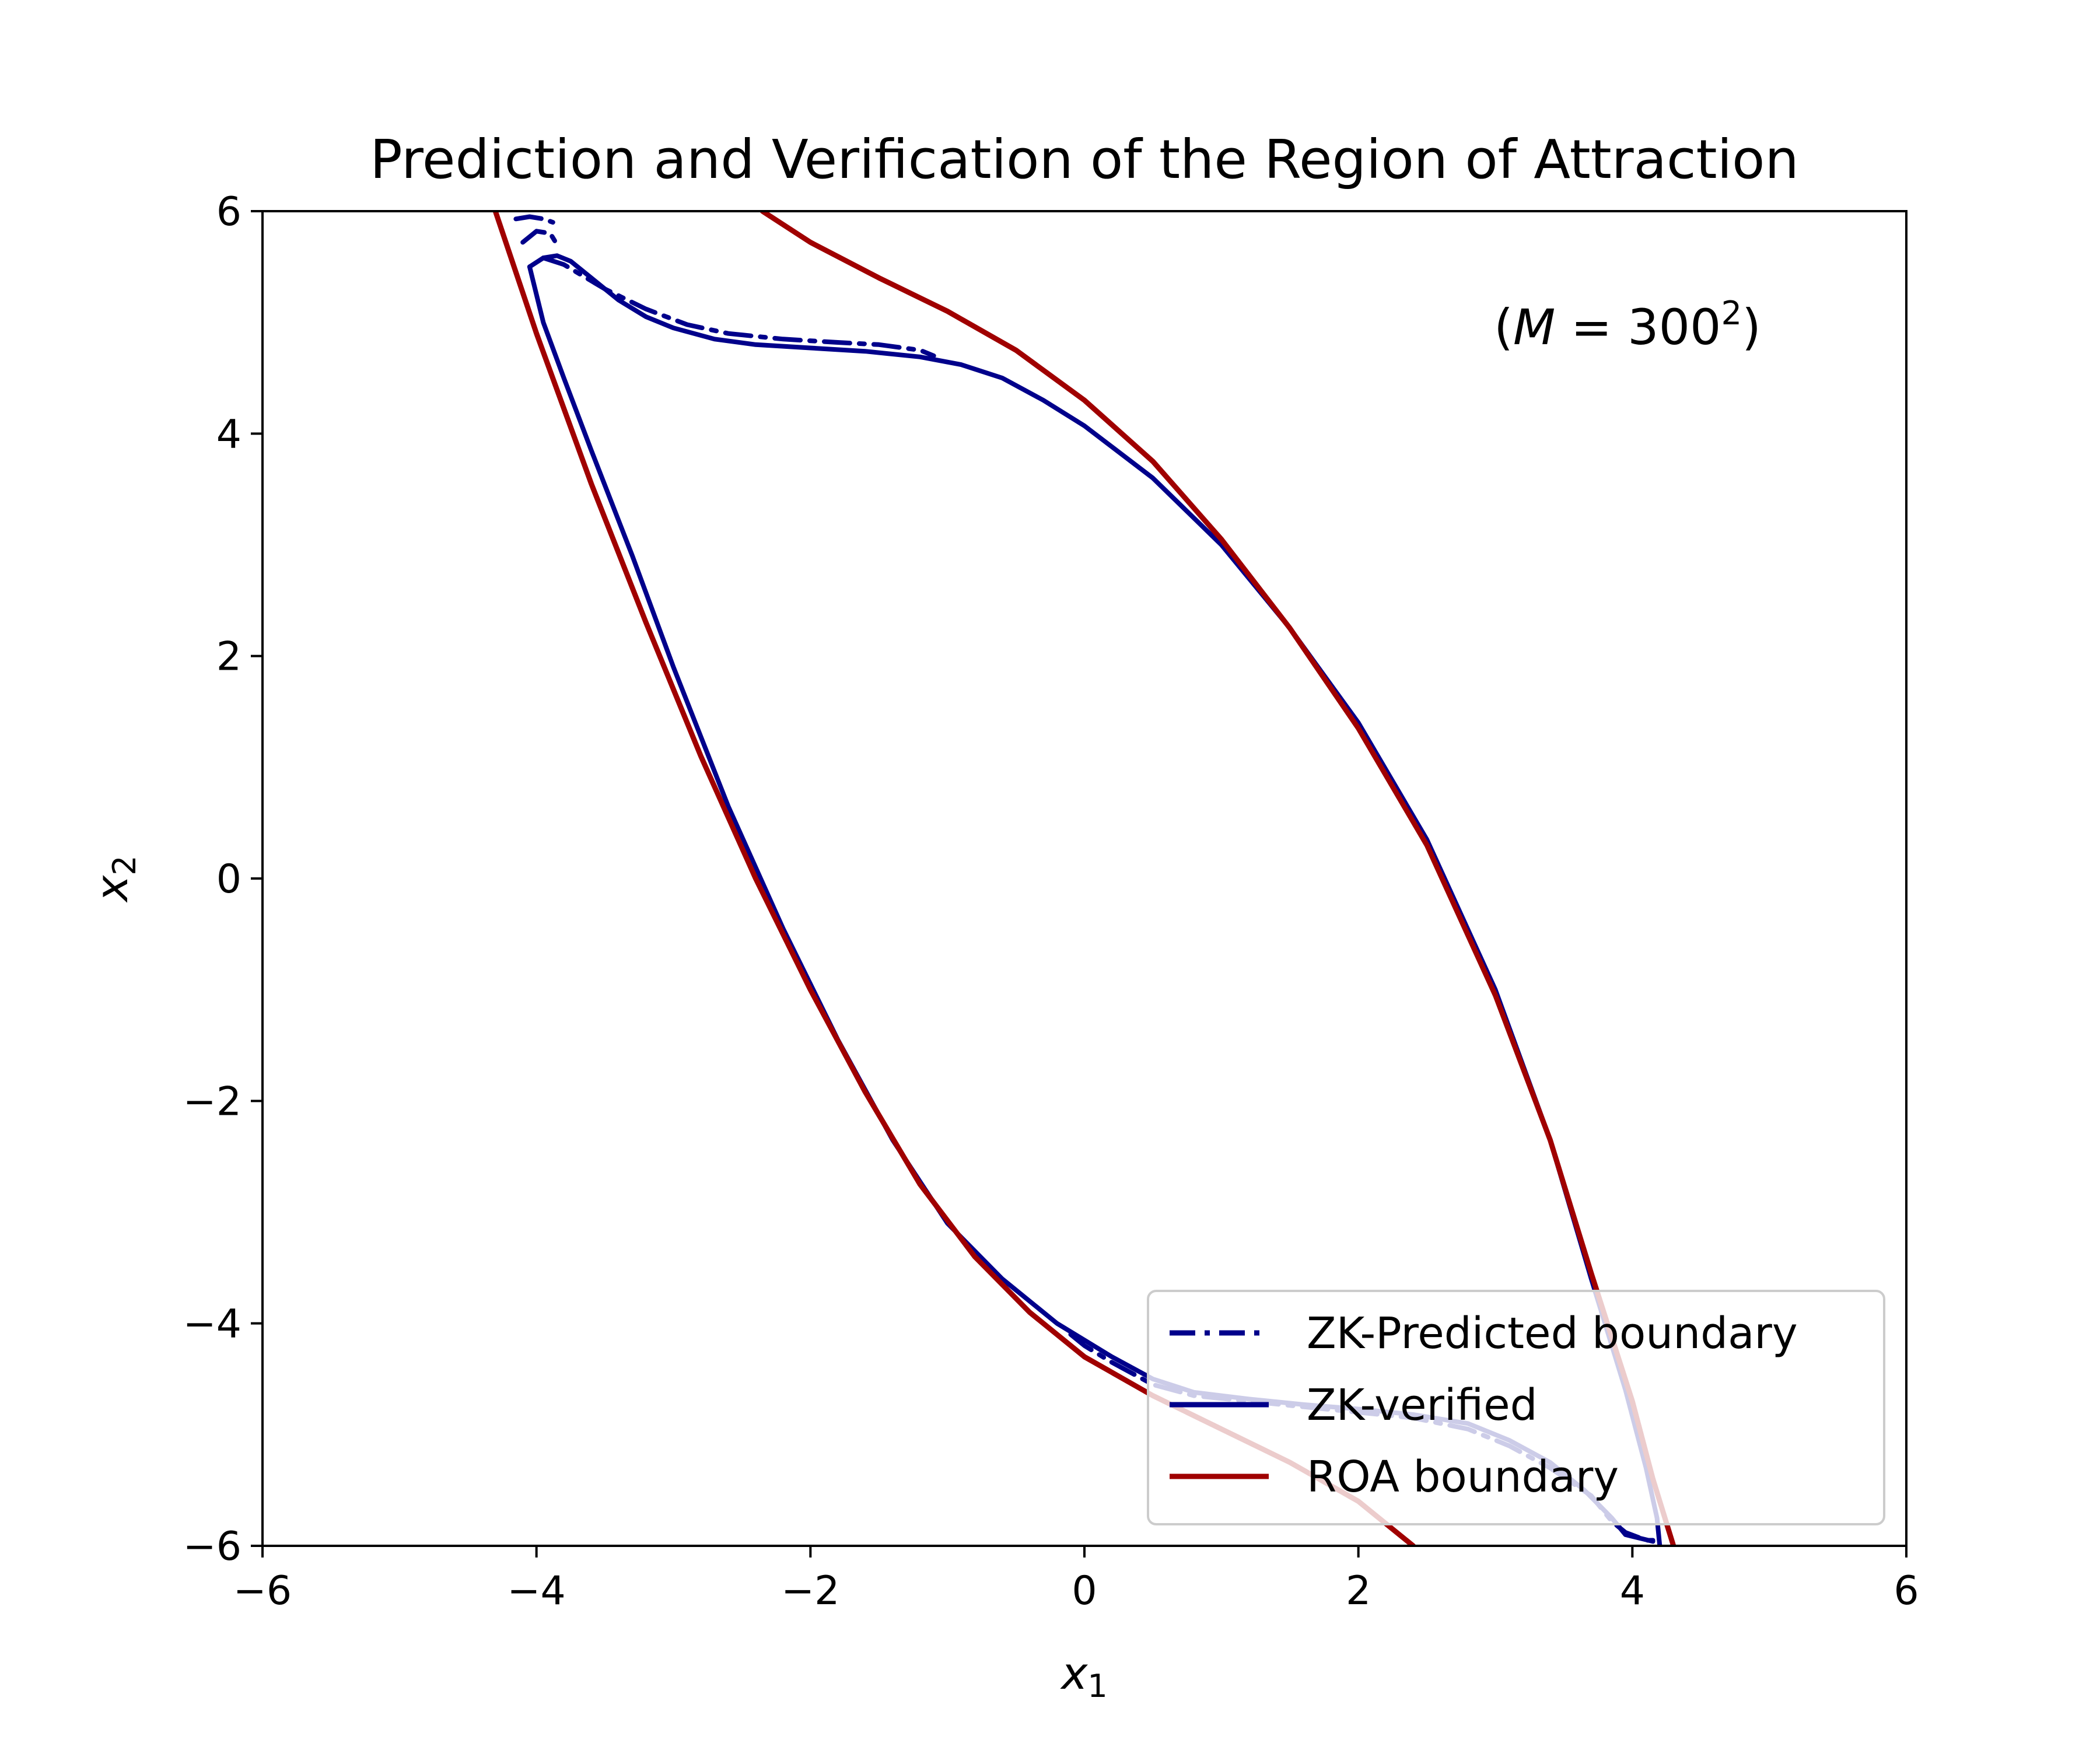 This screenshot has width=2100, height=1750. What do you see at coordinates (212, 1547) in the screenshot?
I see `y-tick-label: −6` at bounding box center [212, 1547].